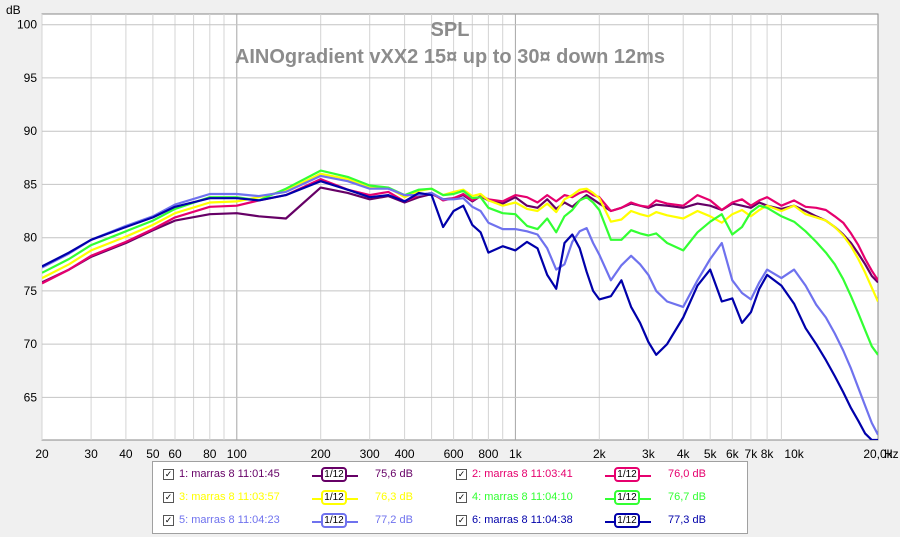 The width and height of the screenshot is (900, 537). Describe the element at coordinates (733, 453) in the screenshot. I see `x-tick-label: 6k` at that location.